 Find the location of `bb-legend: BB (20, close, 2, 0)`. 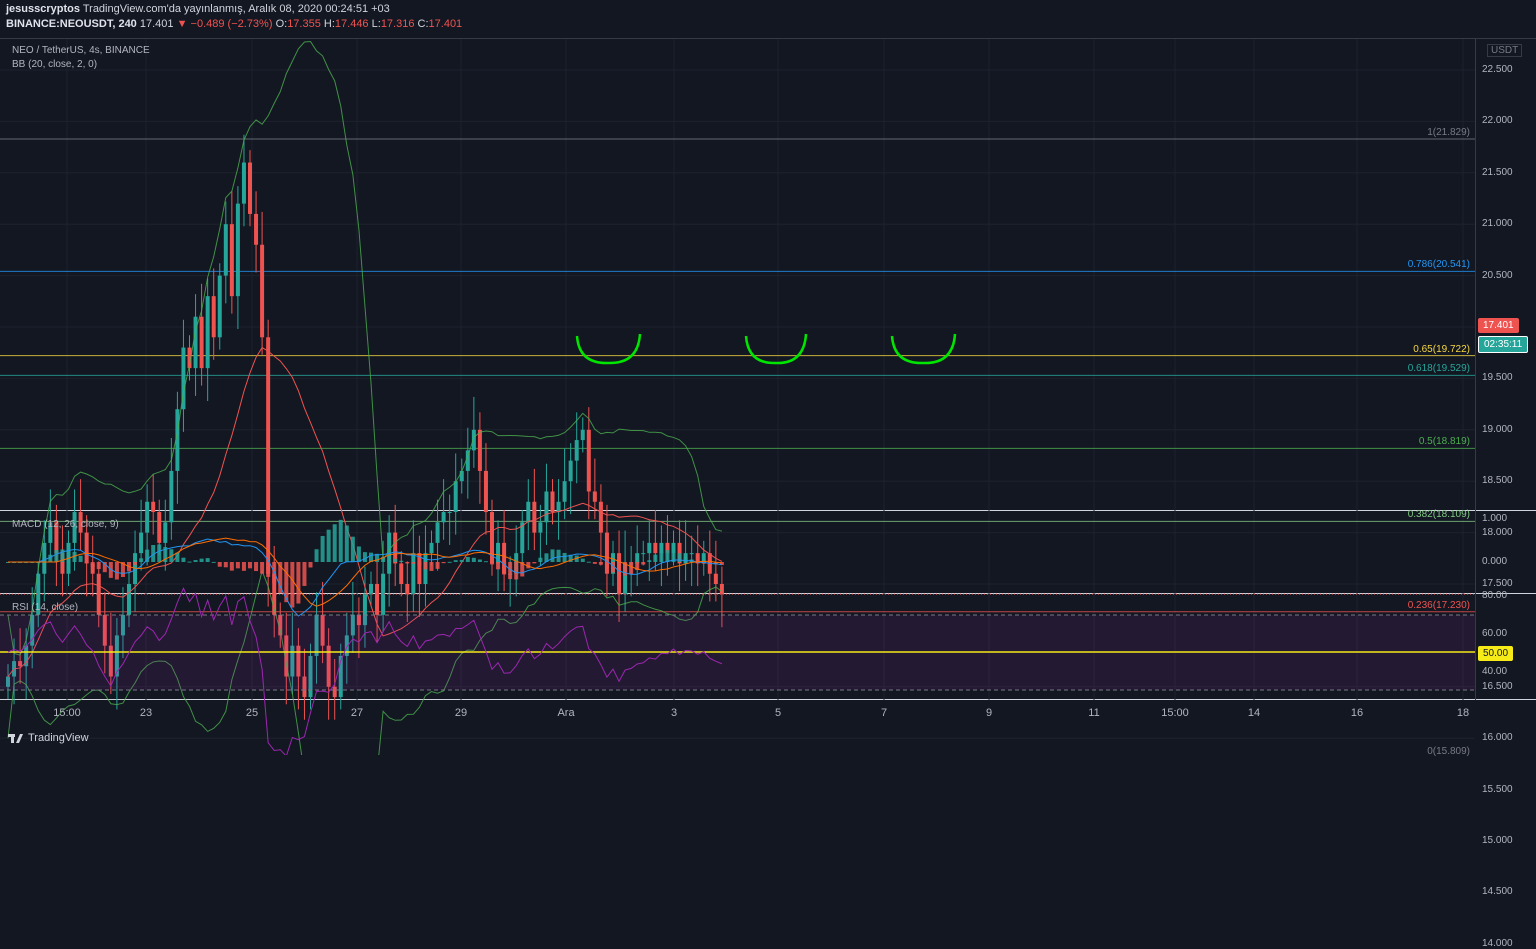

bb-legend: BB (20, close, 2, 0) is located at coordinates (55, 64).